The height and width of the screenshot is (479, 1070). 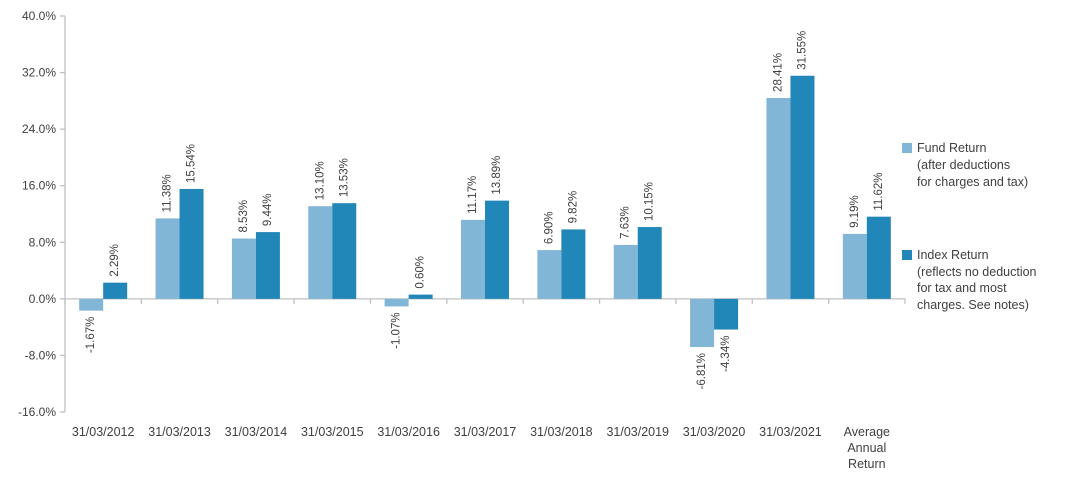 I want to click on value-label: 31.55%, so click(x=802, y=50).